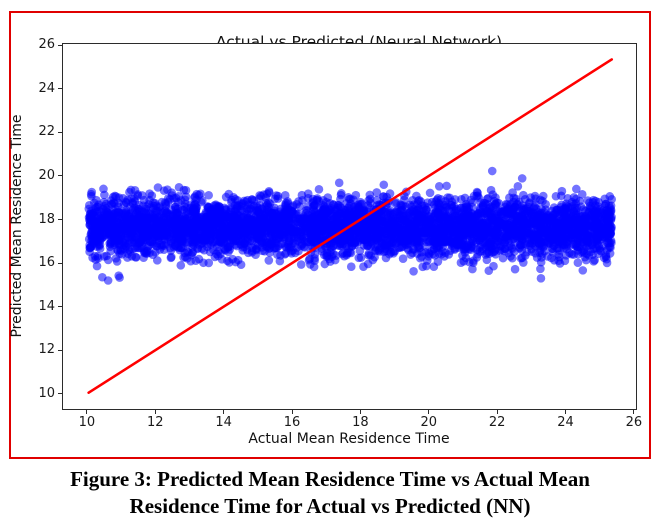 The image size is (660, 523). What do you see at coordinates (87, 422) in the screenshot?
I see `x-tick-label: 10` at bounding box center [87, 422].